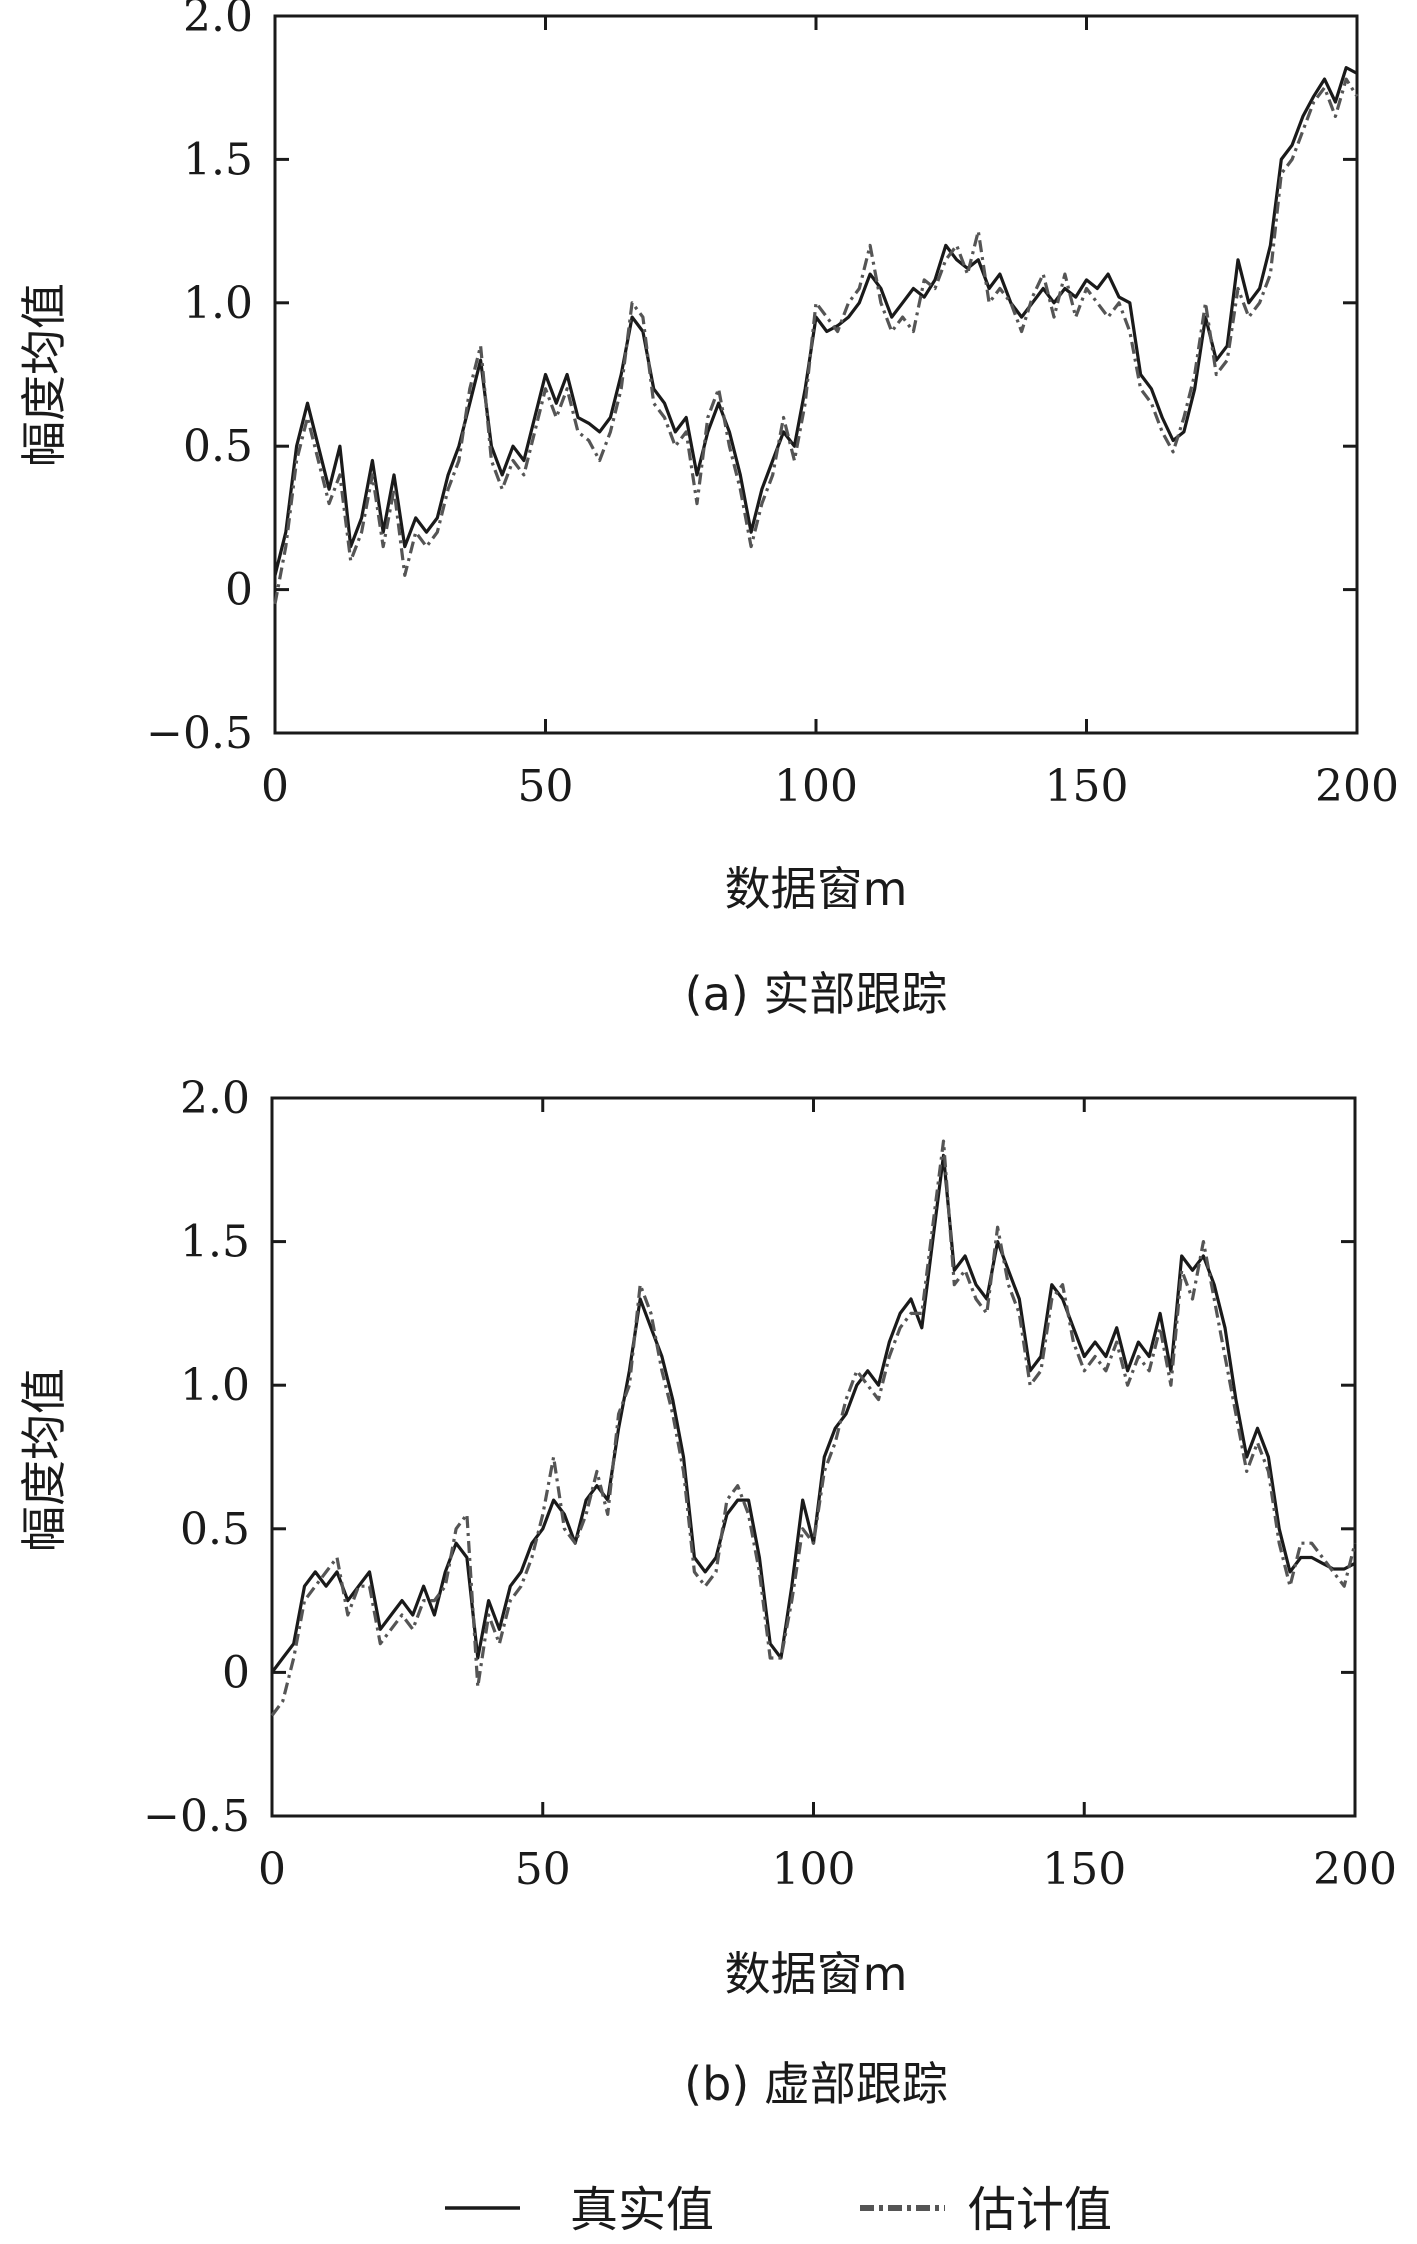 The height and width of the screenshot is (2244, 1417). Describe the element at coordinates (218, 21) in the screenshot. I see `panel-a-y-tick-label: 2.0` at that location.